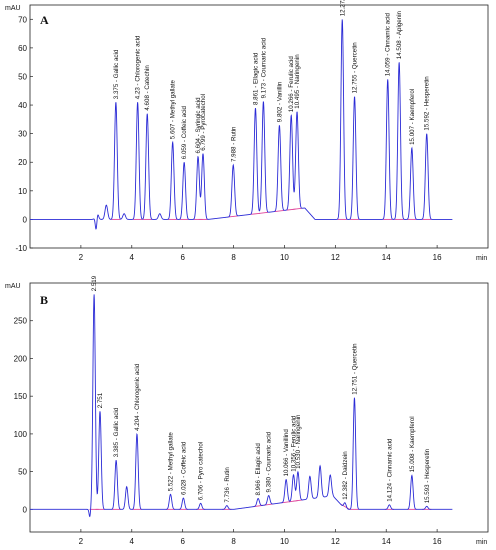 The width and height of the screenshot is (496, 550). I want to click on peak-label: 5.607 - Methyl gallate, so click(173, 109).